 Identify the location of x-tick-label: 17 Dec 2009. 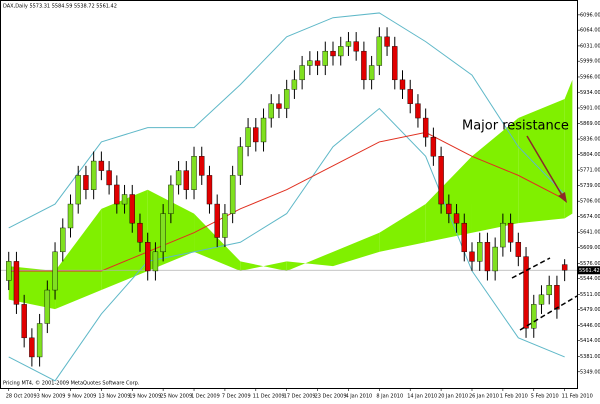
(300, 397).